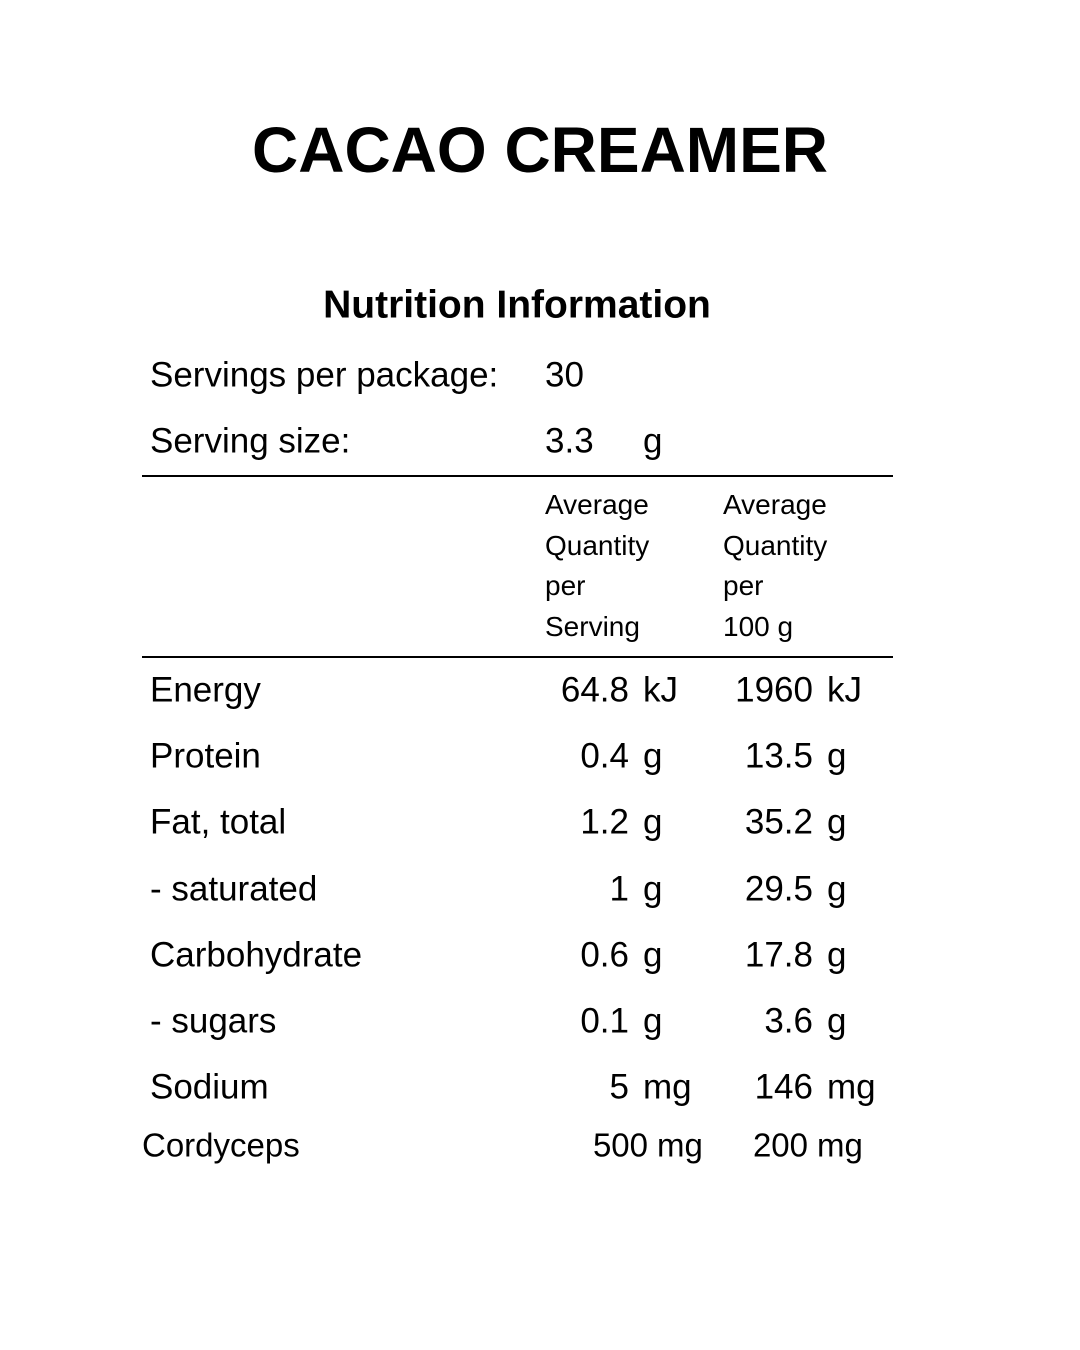 Image resolution: width=1080 pixels, height=1350 pixels. I want to click on nutrient-name: Protein, so click(205, 756).